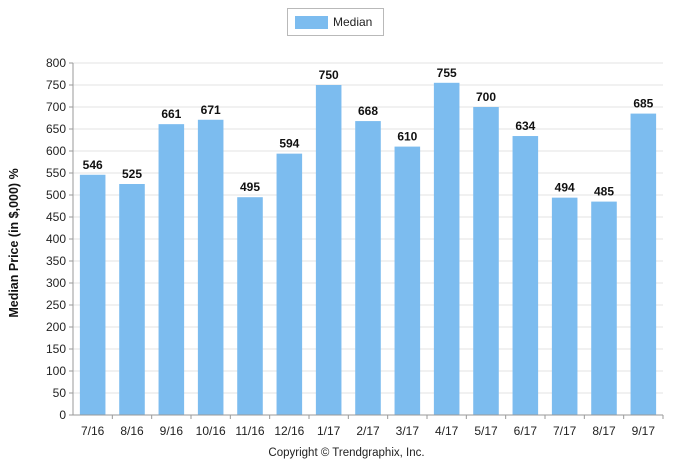 This screenshot has height=472, width=693. What do you see at coordinates (14, 242) in the screenshot?
I see `y-axis-label: Median Price (in $,000) %` at bounding box center [14, 242].